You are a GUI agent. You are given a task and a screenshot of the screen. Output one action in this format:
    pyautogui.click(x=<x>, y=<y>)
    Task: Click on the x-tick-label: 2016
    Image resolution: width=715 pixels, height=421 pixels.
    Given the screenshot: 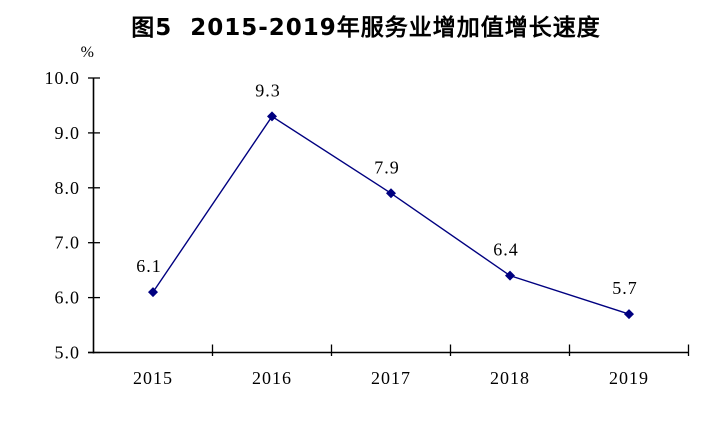 What is the action you would take?
    pyautogui.click(x=272, y=378)
    